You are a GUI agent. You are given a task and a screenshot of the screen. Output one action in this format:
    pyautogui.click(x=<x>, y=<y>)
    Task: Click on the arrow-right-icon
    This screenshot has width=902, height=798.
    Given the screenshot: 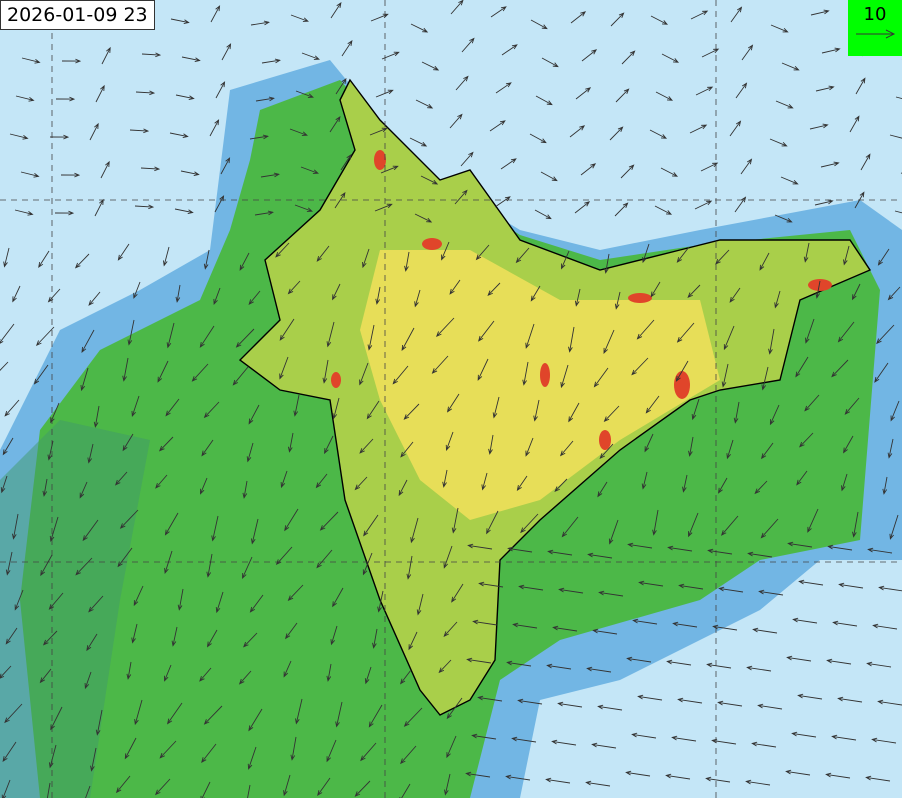 What is the action you would take?
    pyautogui.click(x=876, y=34)
    